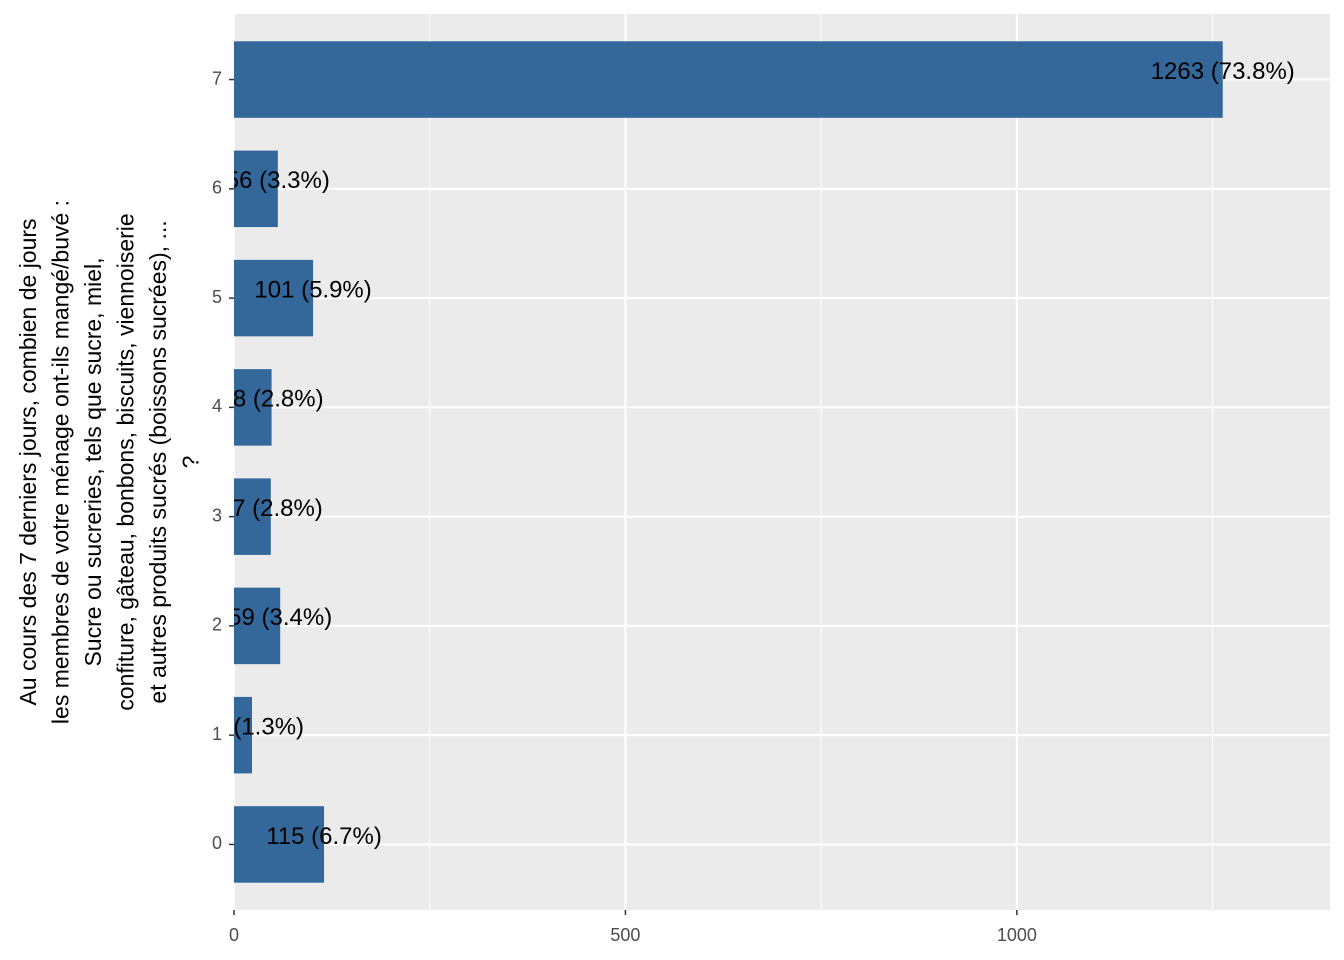 The height and width of the screenshot is (960, 1344). What do you see at coordinates (217, 78) in the screenshot?
I see `y-tick-label: 7` at bounding box center [217, 78].